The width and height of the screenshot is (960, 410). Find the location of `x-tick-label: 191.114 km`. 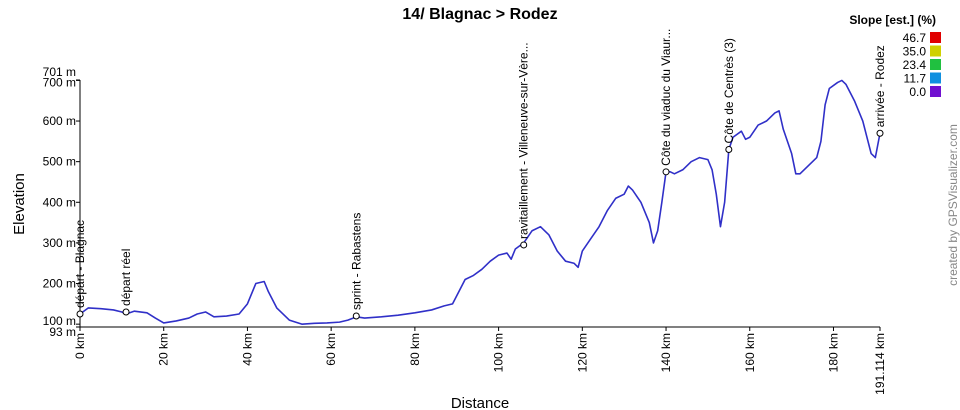

x-tick-label: 191.114 km is located at coordinates (880, 364).